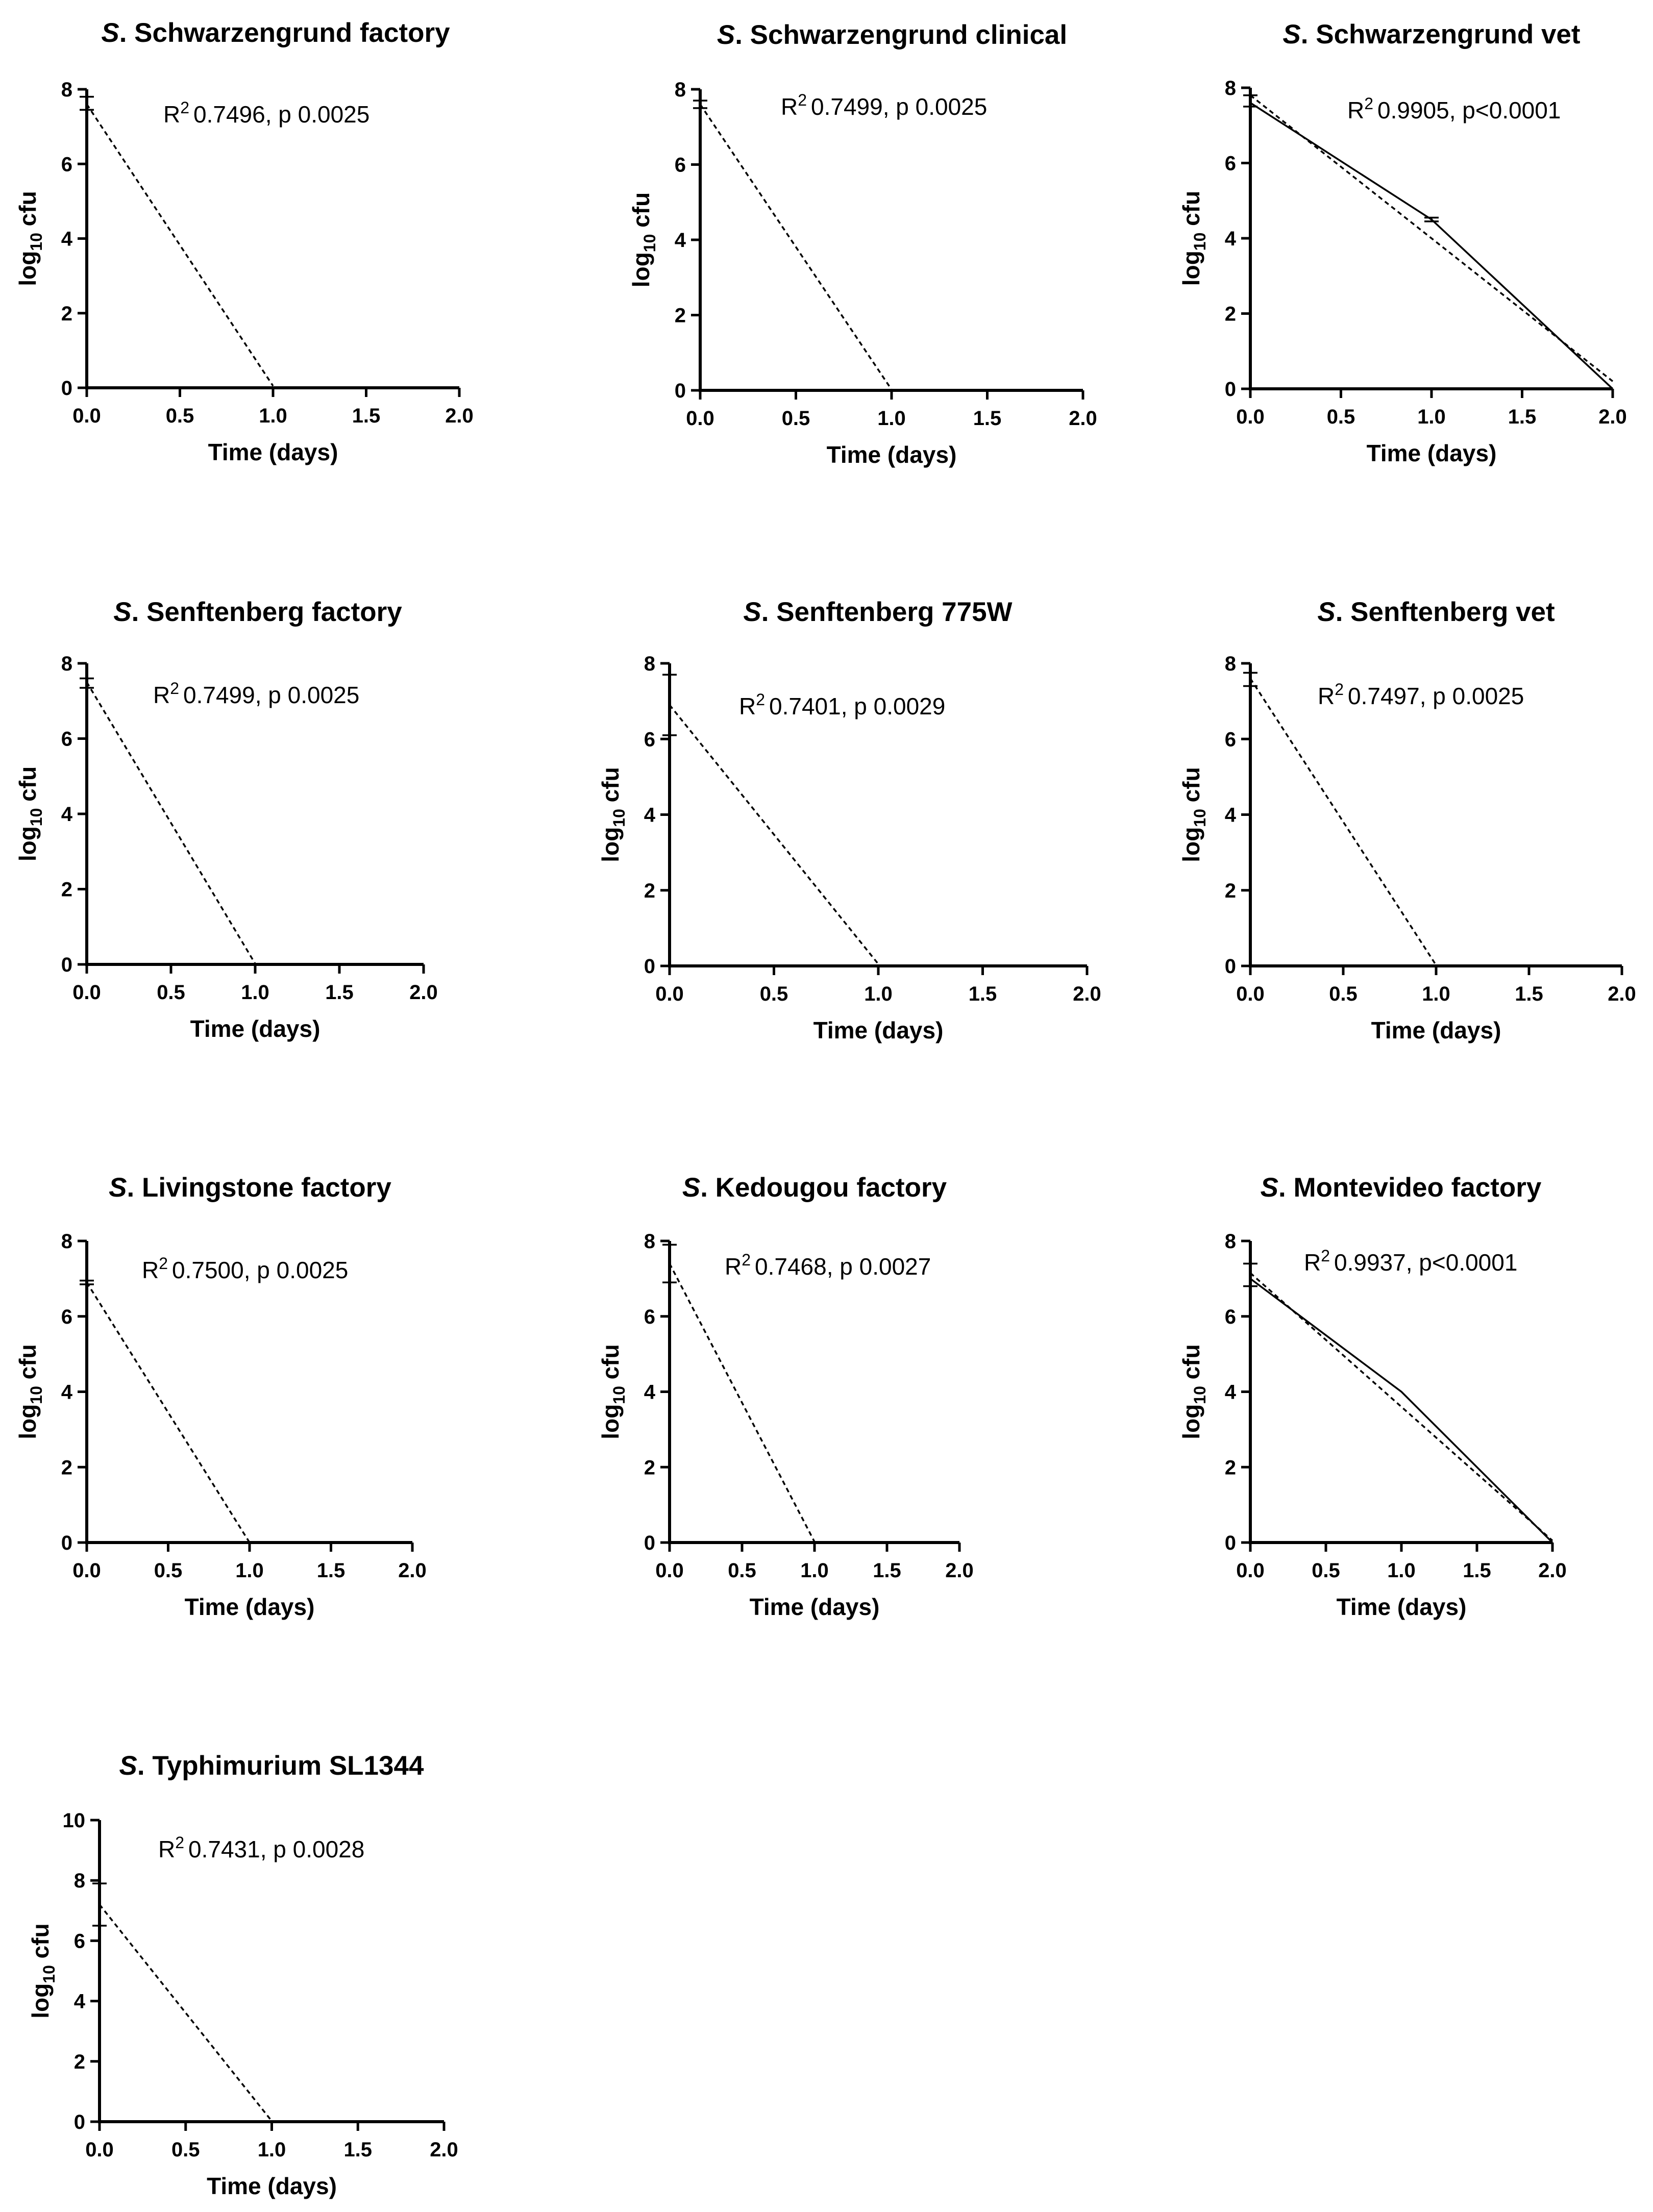 Image resolution: width=1653 pixels, height=2212 pixels. Describe the element at coordinates (1401, 1188) in the screenshot. I see `chart-title: S. Montevideo factory` at that location.